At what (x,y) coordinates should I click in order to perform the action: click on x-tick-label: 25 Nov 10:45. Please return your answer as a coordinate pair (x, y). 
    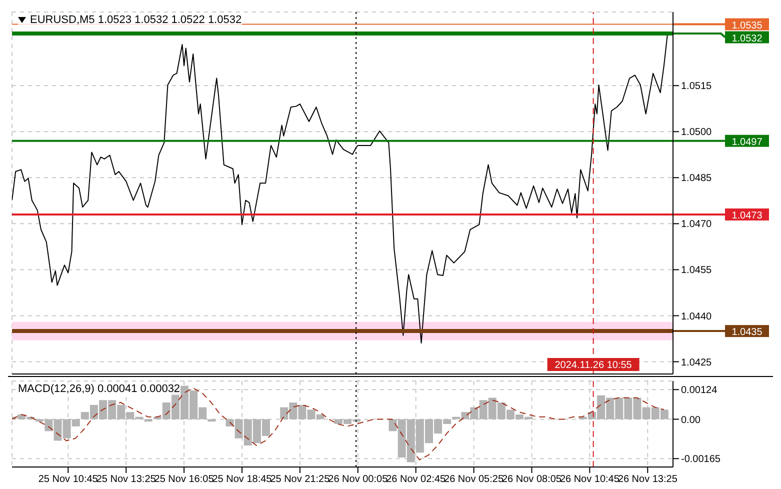
    Looking at the image, I should click on (68, 480).